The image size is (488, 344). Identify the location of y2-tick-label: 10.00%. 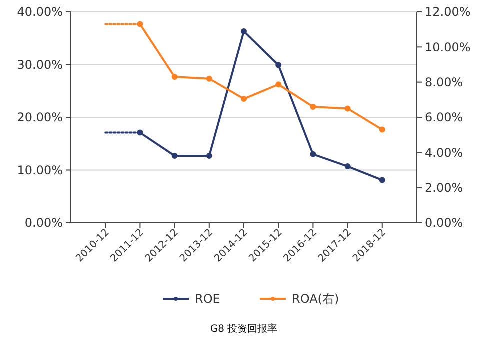
(448, 47).